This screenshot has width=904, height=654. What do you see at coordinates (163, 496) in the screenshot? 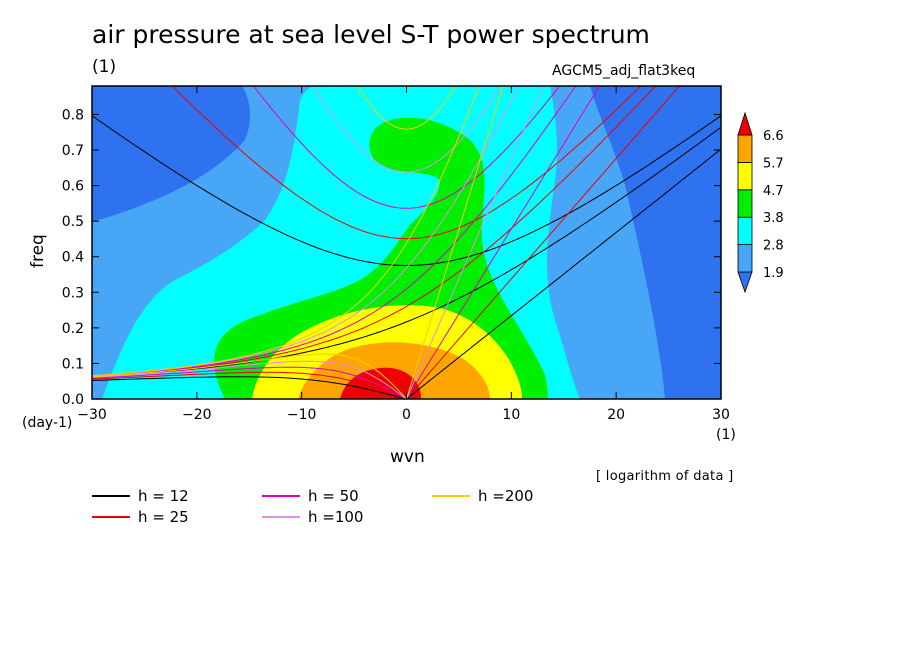
I see `legend-label: h = 12` at bounding box center [163, 496].